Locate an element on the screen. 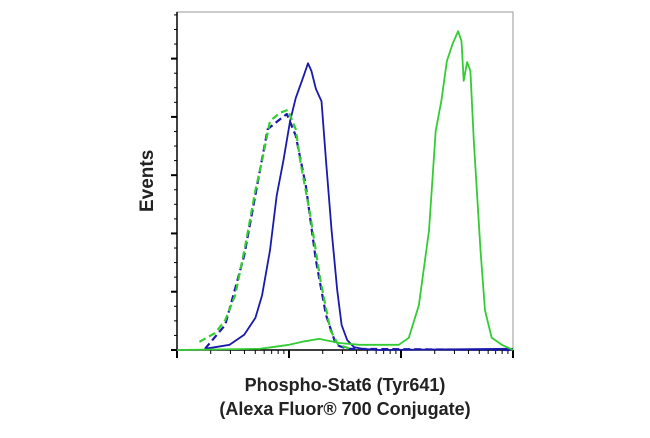 Image resolution: width=650 pixels, height=438 pixels. y-axis-label: Events is located at coordinates (147, 180).